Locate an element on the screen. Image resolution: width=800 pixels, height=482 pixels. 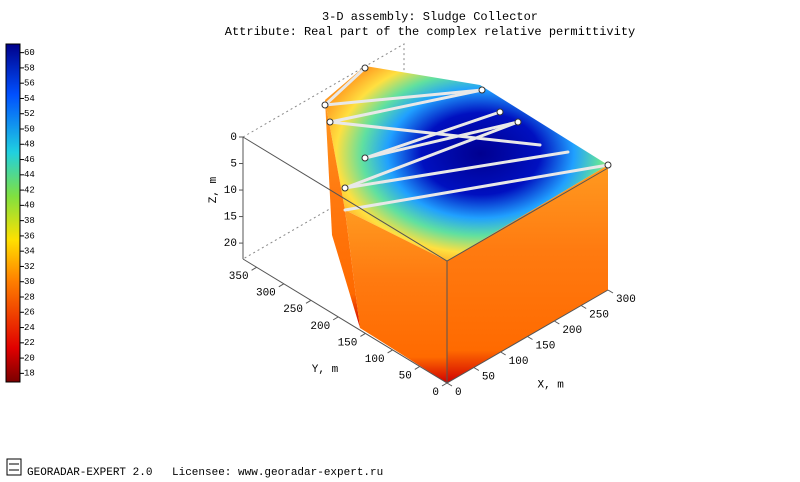
y-tick-label: 350 is located at coordinates (239, 277).